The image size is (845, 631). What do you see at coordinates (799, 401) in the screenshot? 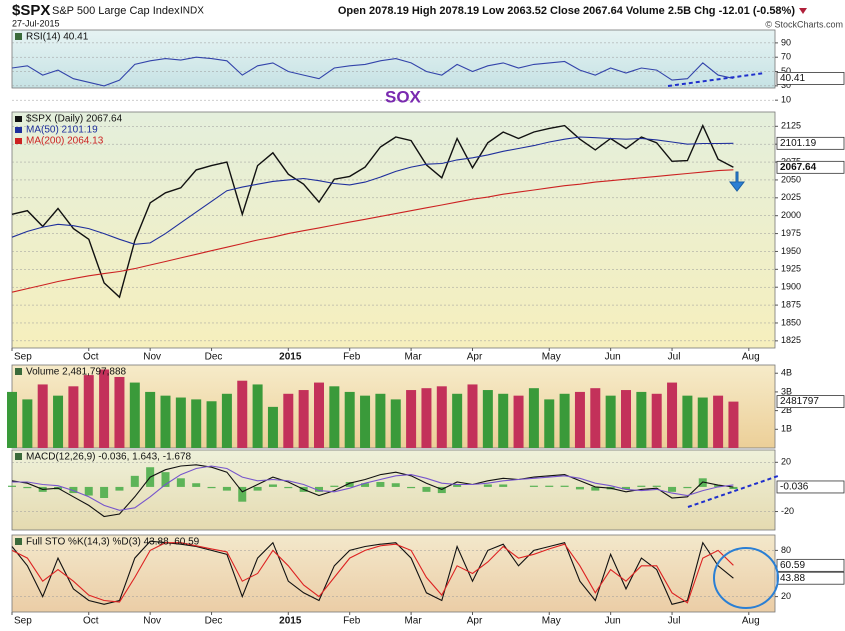
I see `value-callout: 2481797` at bounding box center [799, 401].